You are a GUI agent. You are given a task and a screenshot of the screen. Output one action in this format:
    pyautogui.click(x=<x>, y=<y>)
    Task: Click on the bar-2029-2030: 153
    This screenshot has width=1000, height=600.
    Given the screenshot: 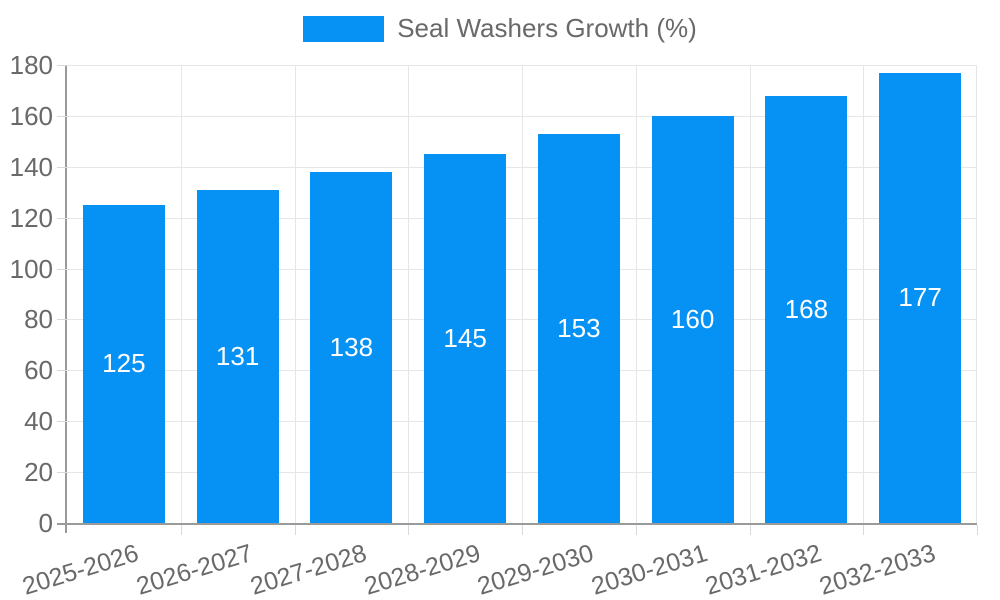 What is the action you would take?
    pyautogui.click(x=578, y=328)
    